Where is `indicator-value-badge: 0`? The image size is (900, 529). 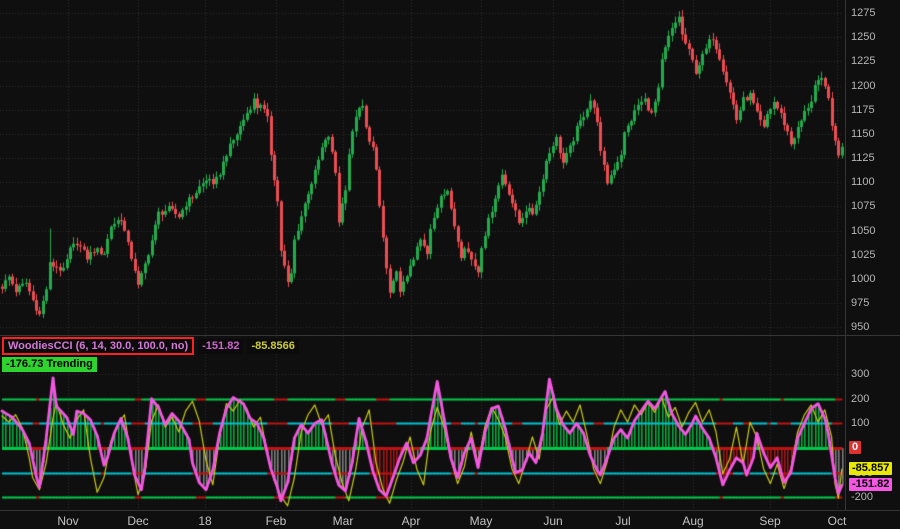 indicator-value-badge: 0 is located at coordinates (855, 447).